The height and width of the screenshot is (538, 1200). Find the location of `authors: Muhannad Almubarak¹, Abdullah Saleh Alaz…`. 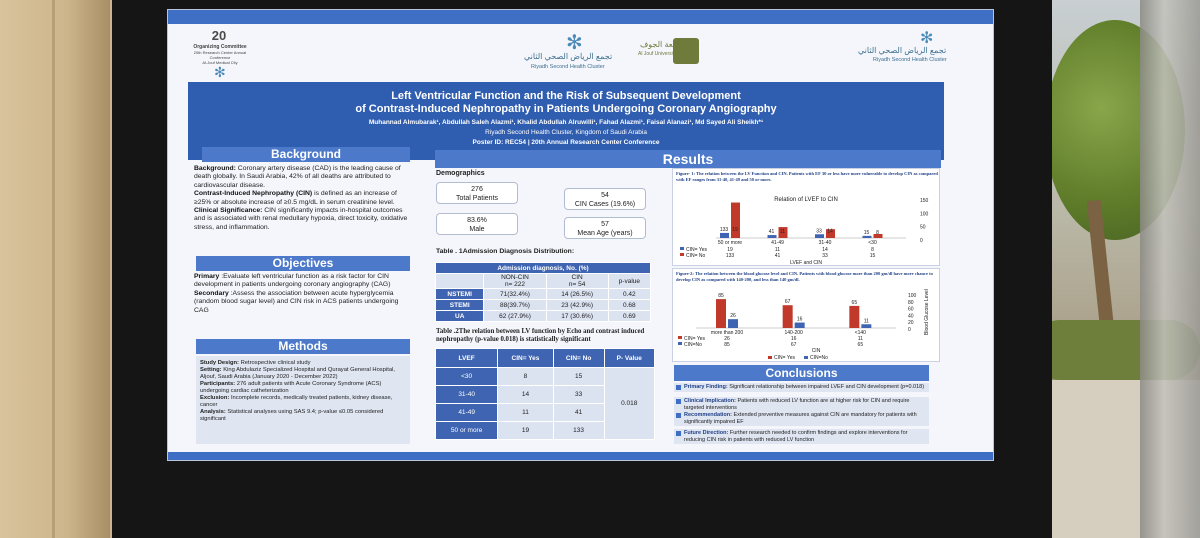

authors: Muhannad Almubarak¹, Abdullah Saleh Alaz… is located at coordinates (566, 122).